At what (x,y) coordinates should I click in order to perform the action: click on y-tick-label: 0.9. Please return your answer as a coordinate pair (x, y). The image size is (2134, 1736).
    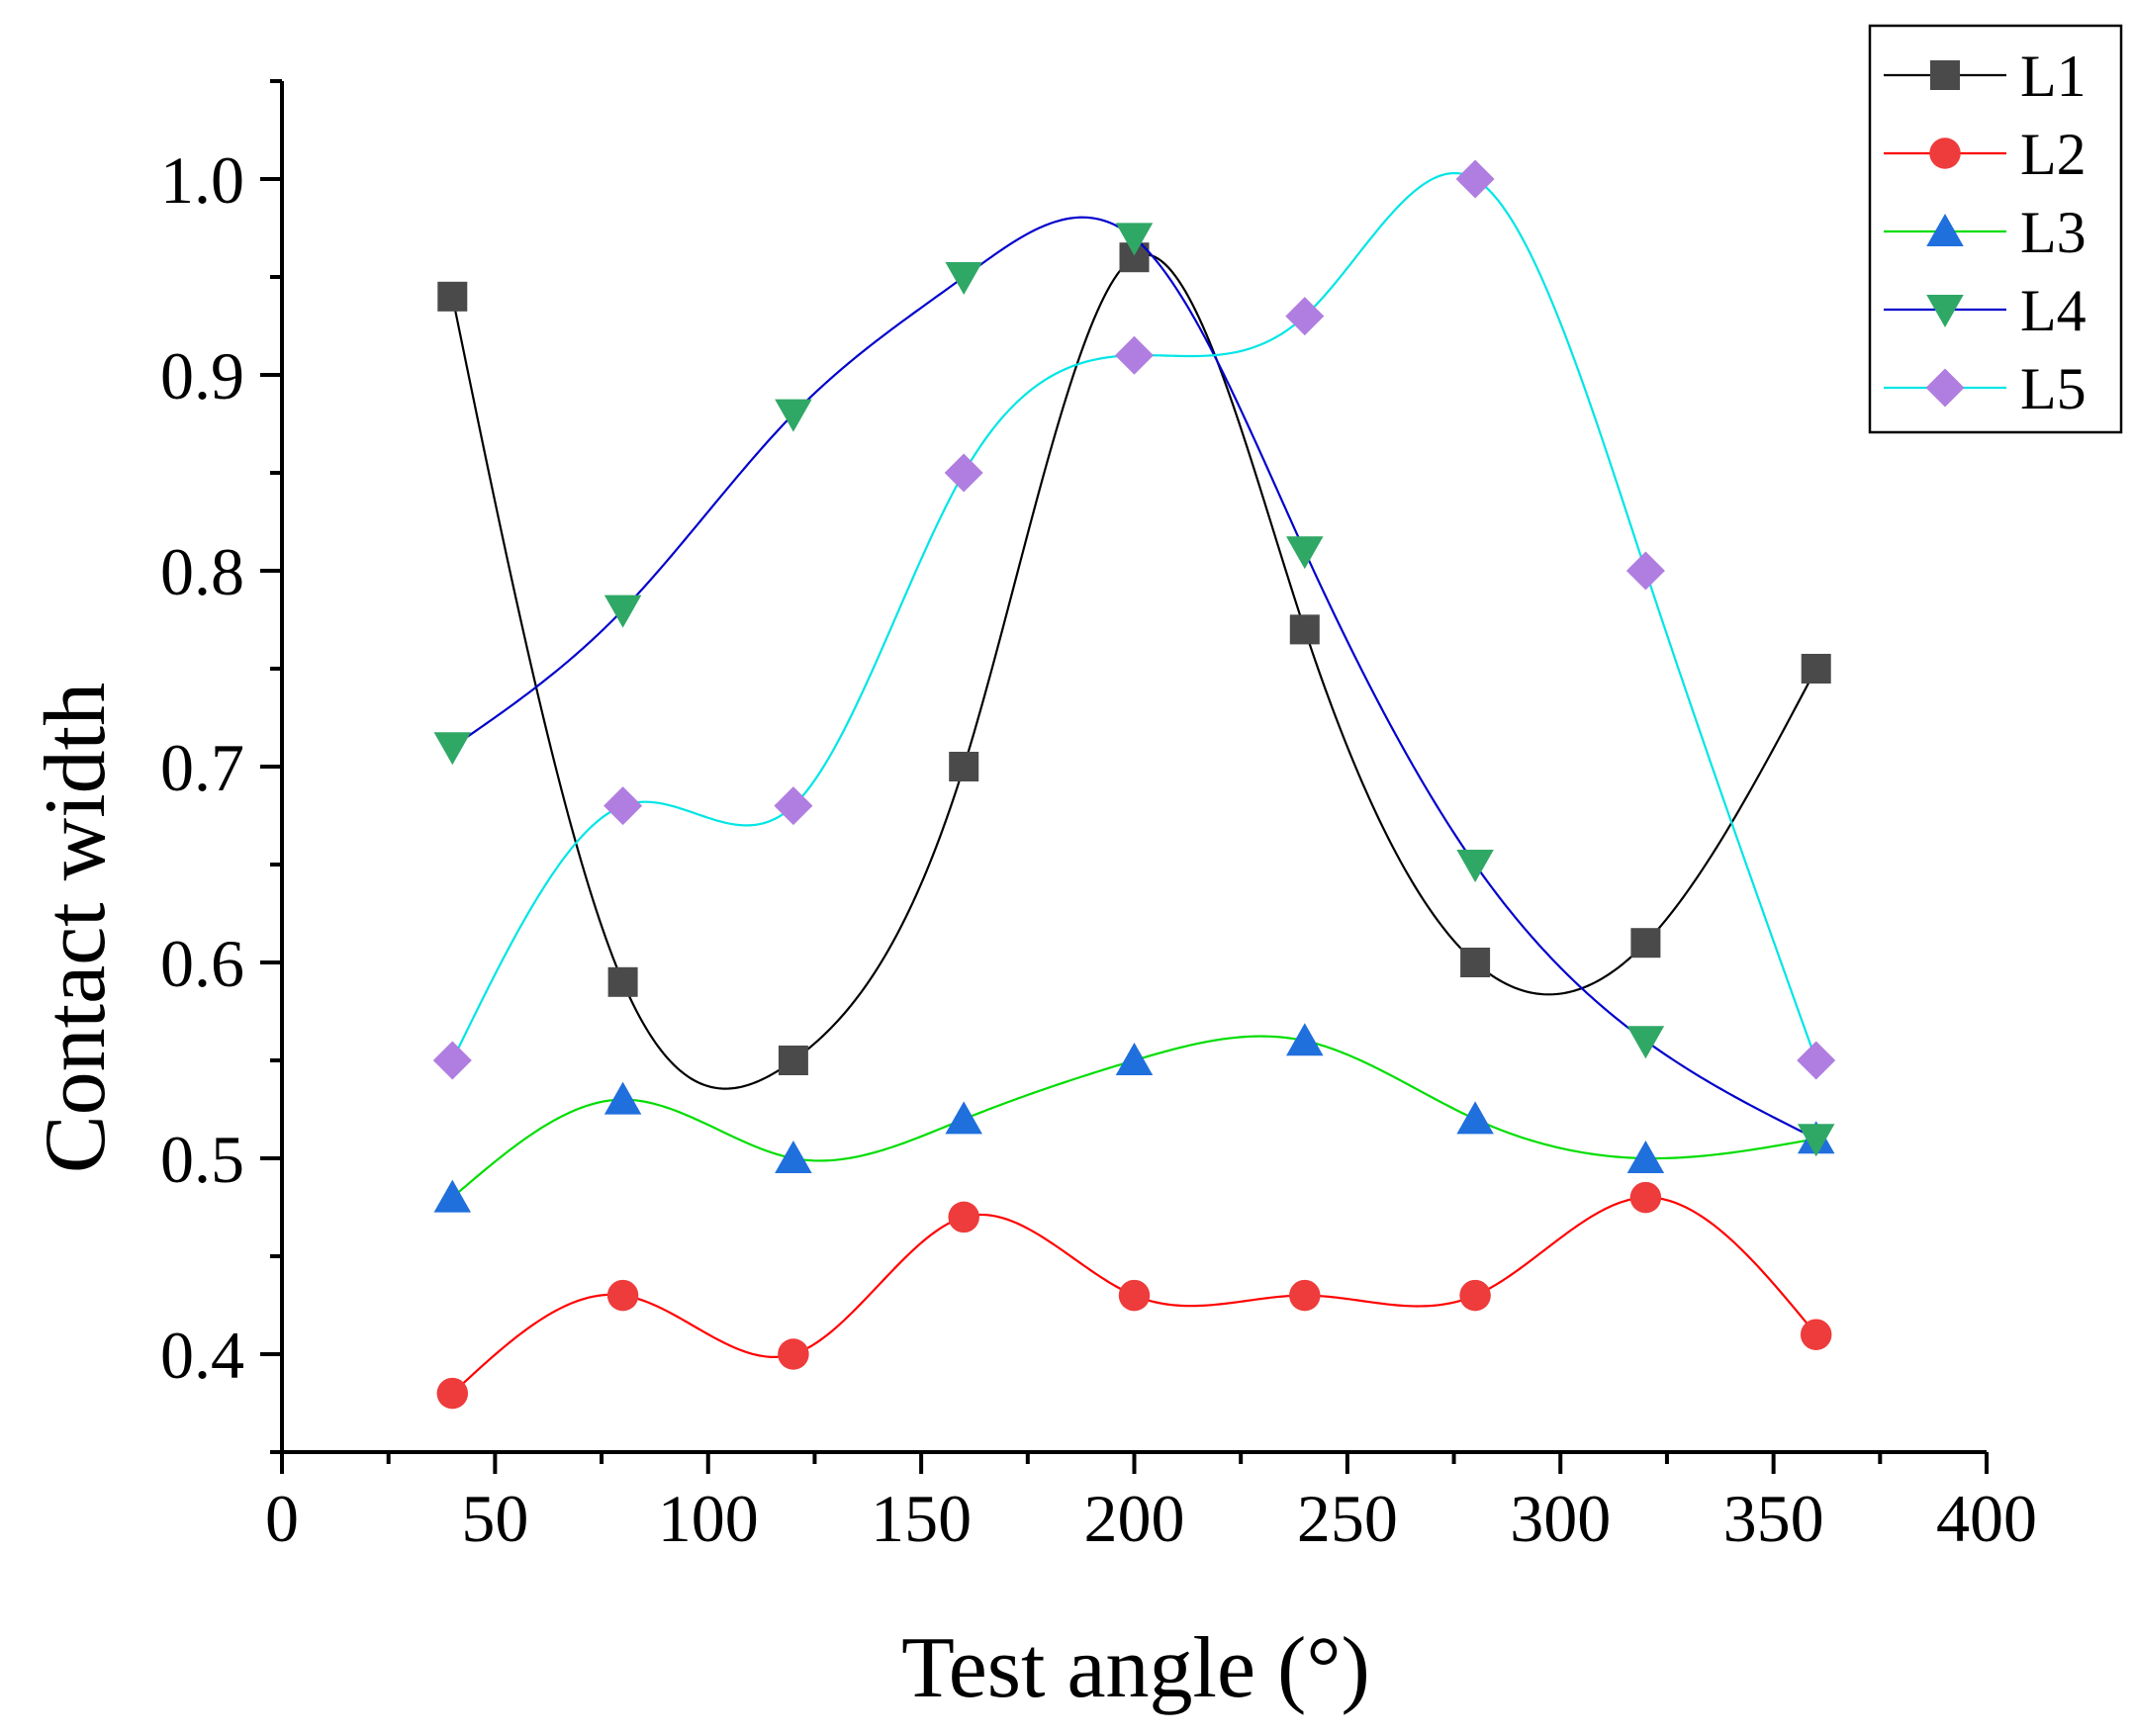
    Looking at the image, I should click on (202, 375).